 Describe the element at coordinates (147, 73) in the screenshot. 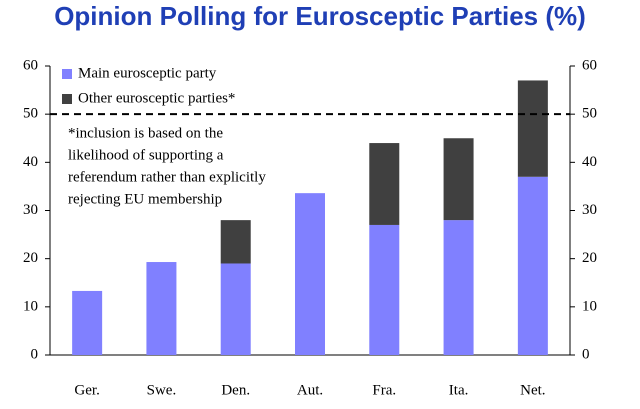

I see `legend-label: Main eurosceptic party` at that location.